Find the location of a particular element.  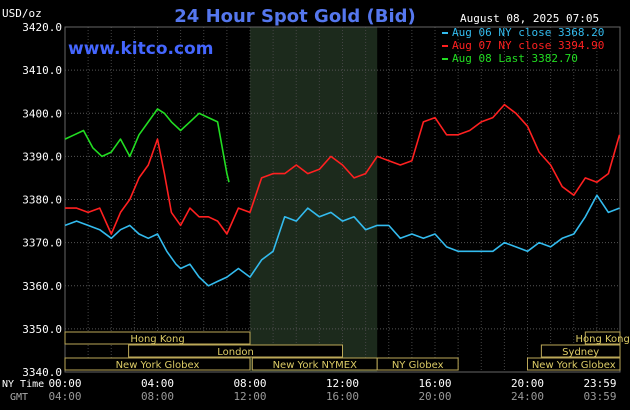

timestamp-label: August 08, 2025 07:05 is located at coordinates (529, 18).